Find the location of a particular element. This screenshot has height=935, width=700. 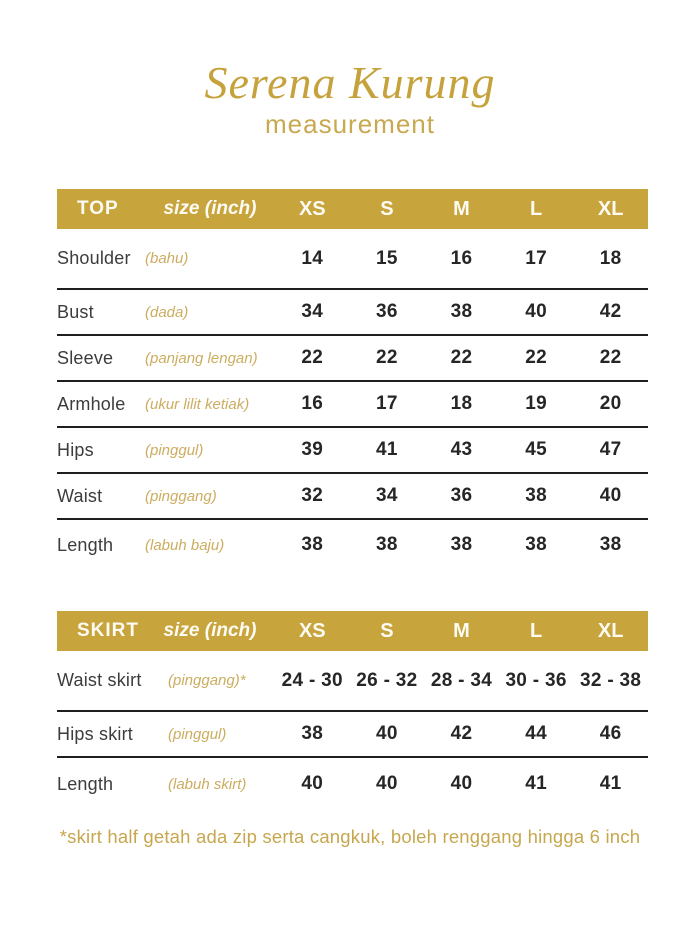

measurement-value: 39 is located at coordinates (312, 449).